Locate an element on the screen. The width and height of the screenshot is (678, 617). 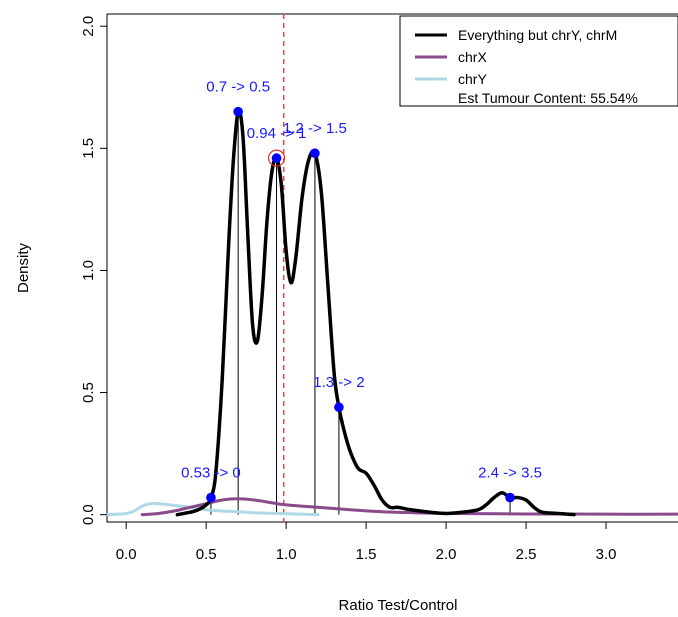
legend-label-chry: chrY is located at coordinates (472, 79).